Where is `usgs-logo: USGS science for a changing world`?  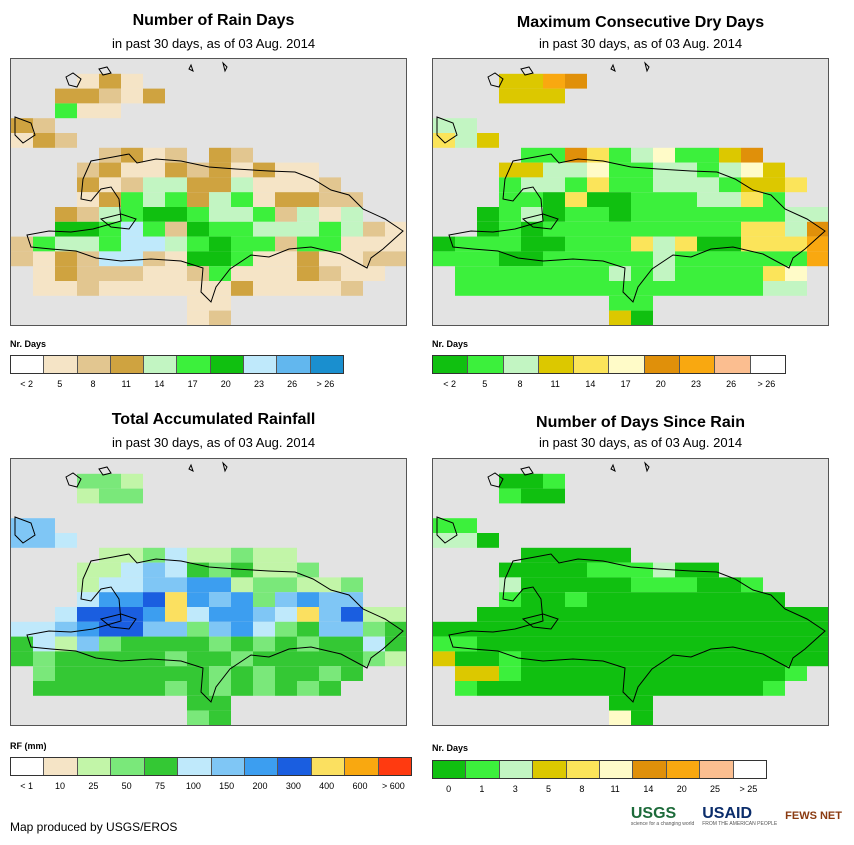 usgs-logo: USGS science for a changing world is located at coordinates (662, 816).